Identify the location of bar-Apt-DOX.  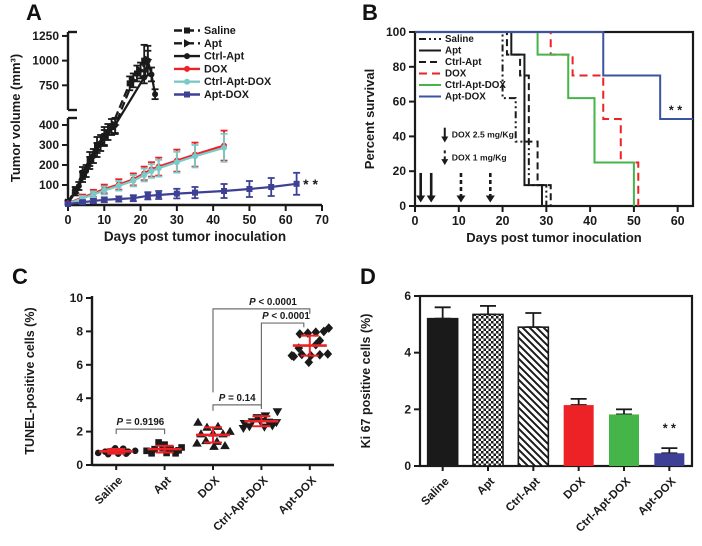
(669, 459).